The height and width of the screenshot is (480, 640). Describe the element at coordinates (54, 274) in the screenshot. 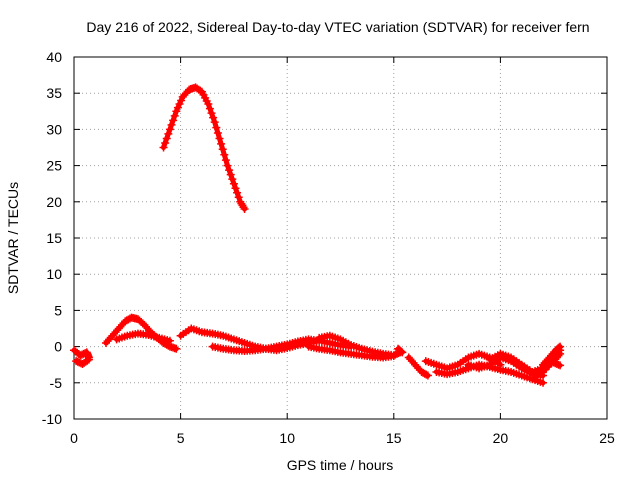

I see `y-tick-label: 10` at that location.